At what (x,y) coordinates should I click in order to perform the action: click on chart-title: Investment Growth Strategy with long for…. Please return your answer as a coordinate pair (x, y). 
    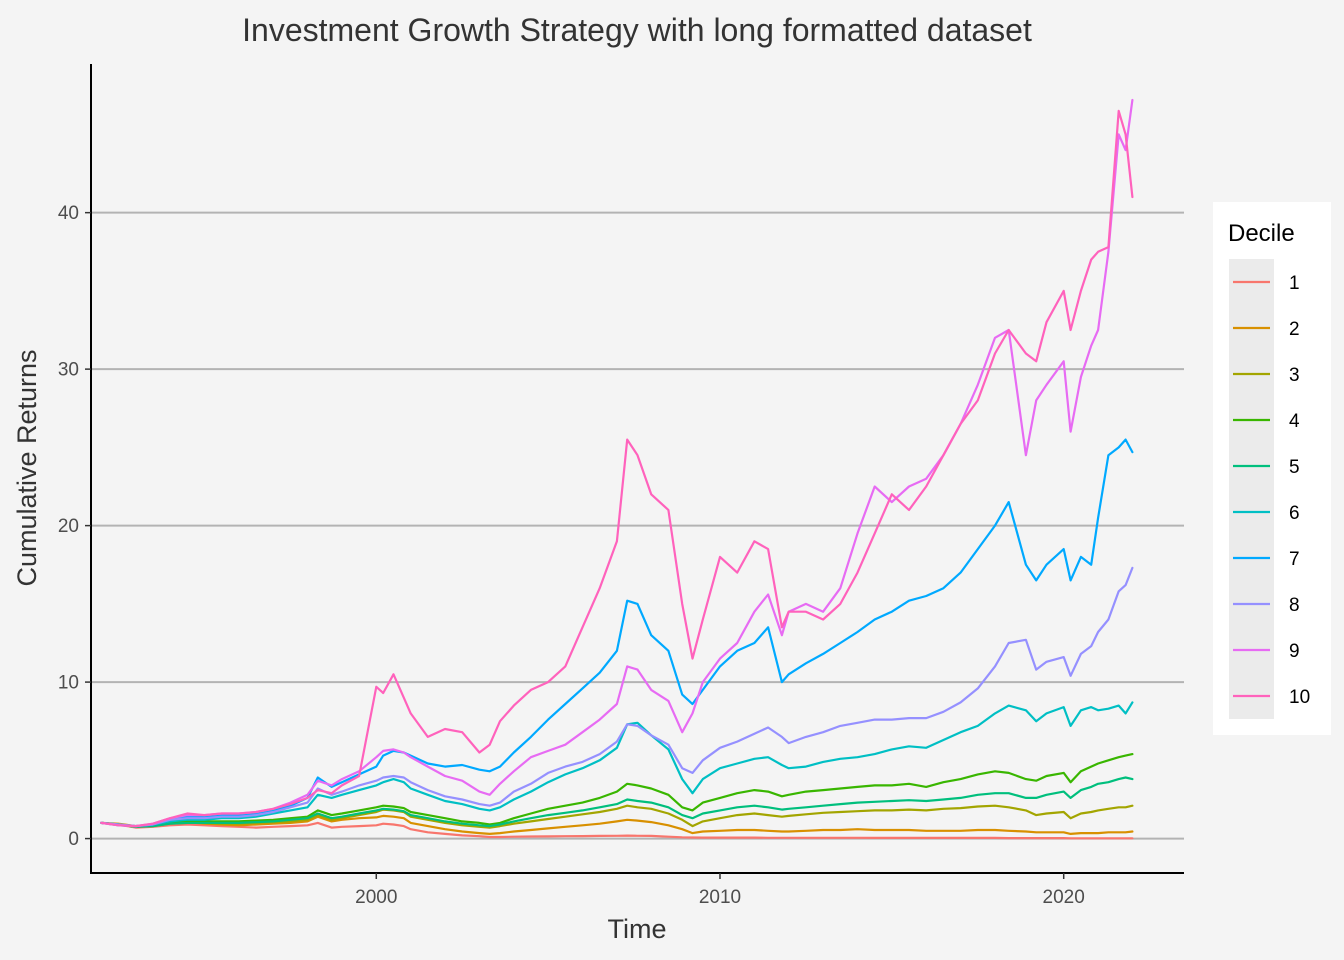
    Looking at the image, I should click on (637, 30).